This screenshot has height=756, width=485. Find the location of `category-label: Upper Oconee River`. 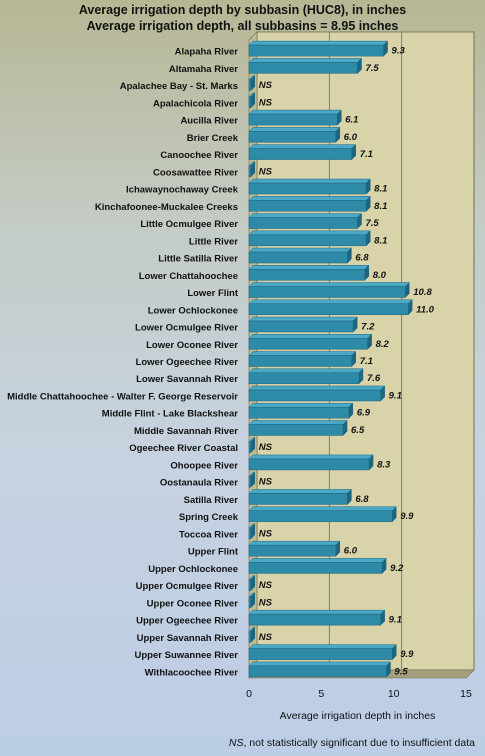

category-label: Upper Oconee River is located at coordinates (193, 603).